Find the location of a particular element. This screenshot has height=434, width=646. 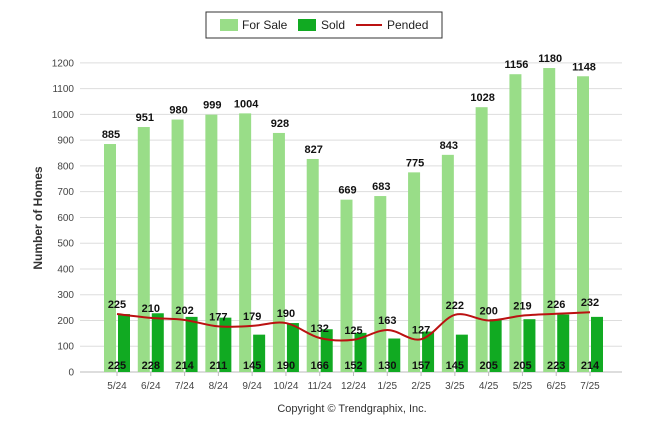

data-label-pended: 200 is located at coordinates (488, 311).